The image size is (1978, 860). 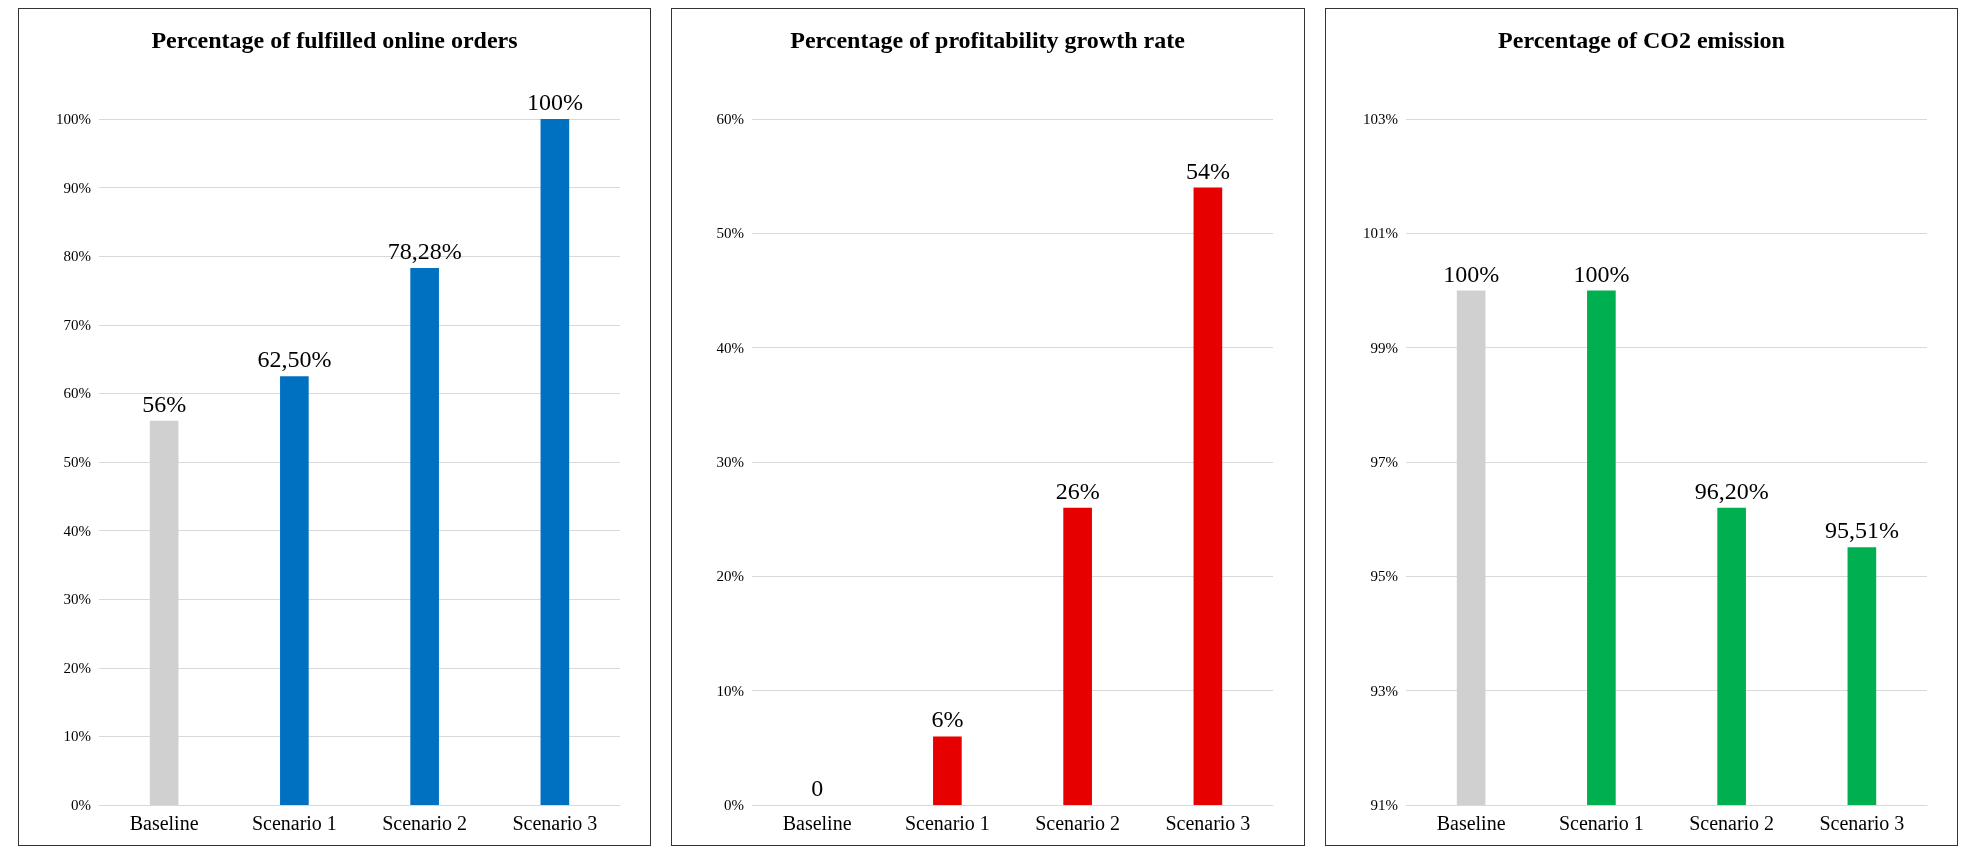 What do you see at coordinates (1384, 690) in the screenshot?
I see `y-tick-label: 93%` at bounding box center [1384, 690].